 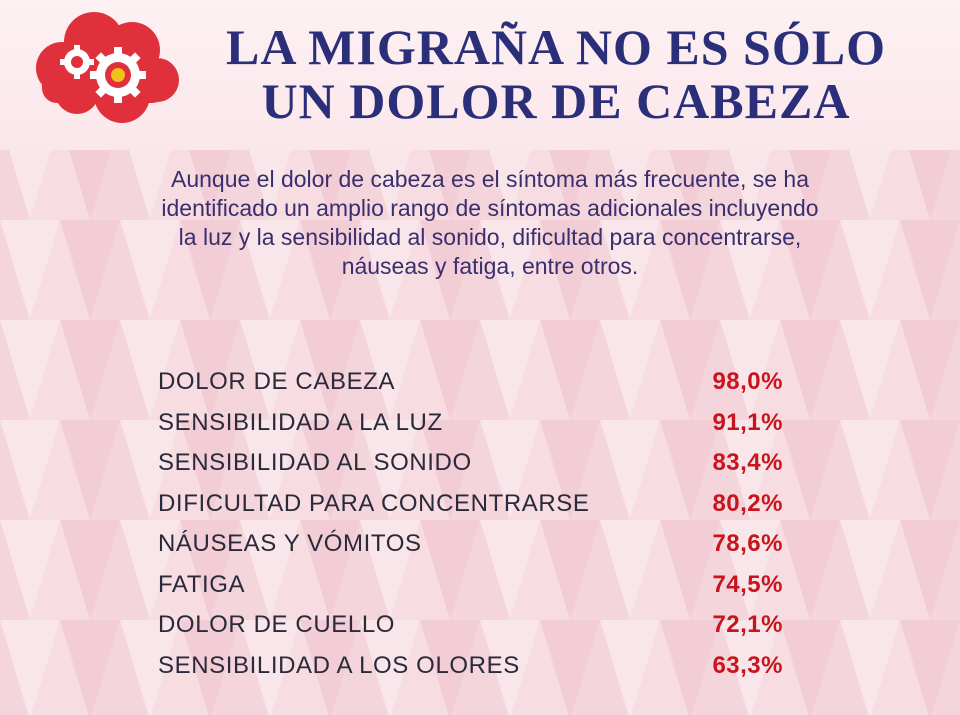 I want to click on symptom-name: SENSIBILIDAD A LOS OLORES, so click(x=339, y=665).